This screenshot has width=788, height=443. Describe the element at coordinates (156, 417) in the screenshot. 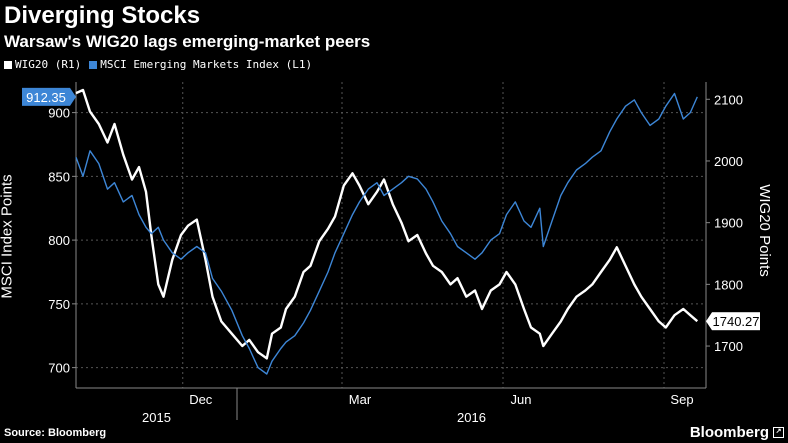

I see `year-label: 2015` at that location.